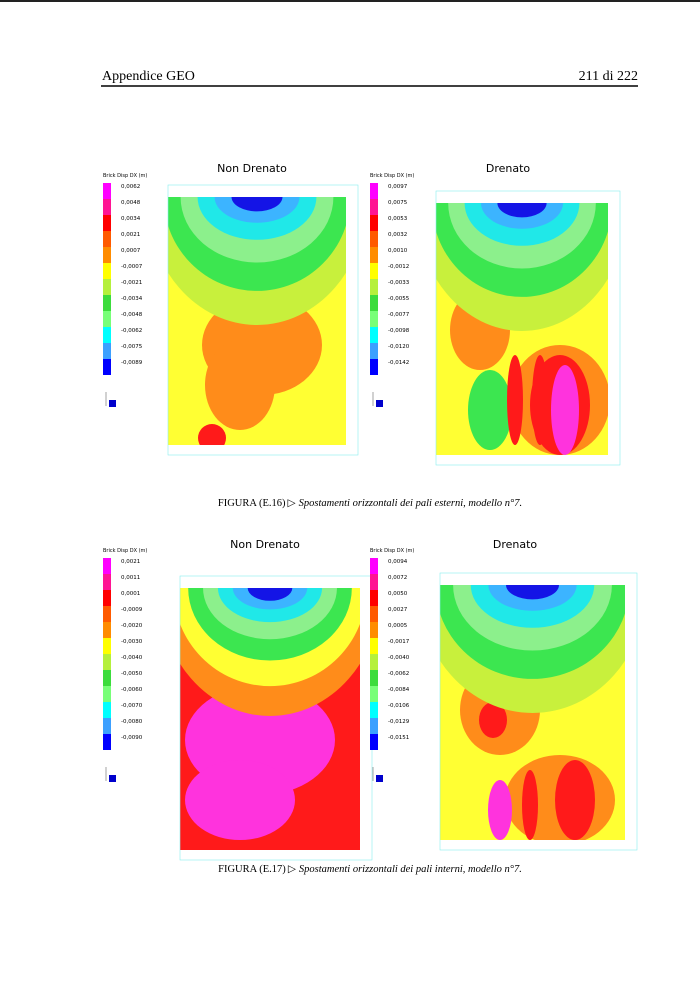 The image size is (700, 992). I want to click on legend-label: -0,0142, so click(398, 363).